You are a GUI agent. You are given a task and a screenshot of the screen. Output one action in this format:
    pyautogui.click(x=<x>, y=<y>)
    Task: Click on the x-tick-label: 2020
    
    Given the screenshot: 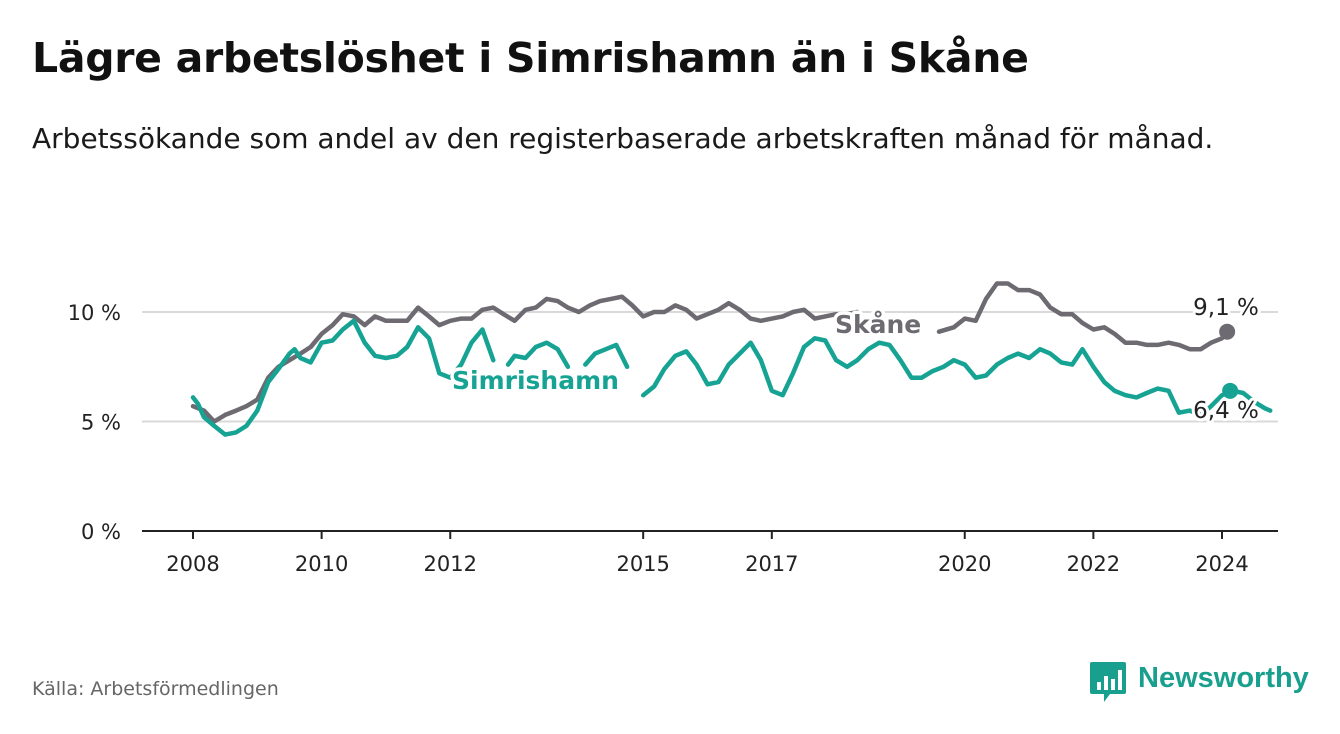 What is the action you would take?
    pyautogui.click(x=964, y=564)
    